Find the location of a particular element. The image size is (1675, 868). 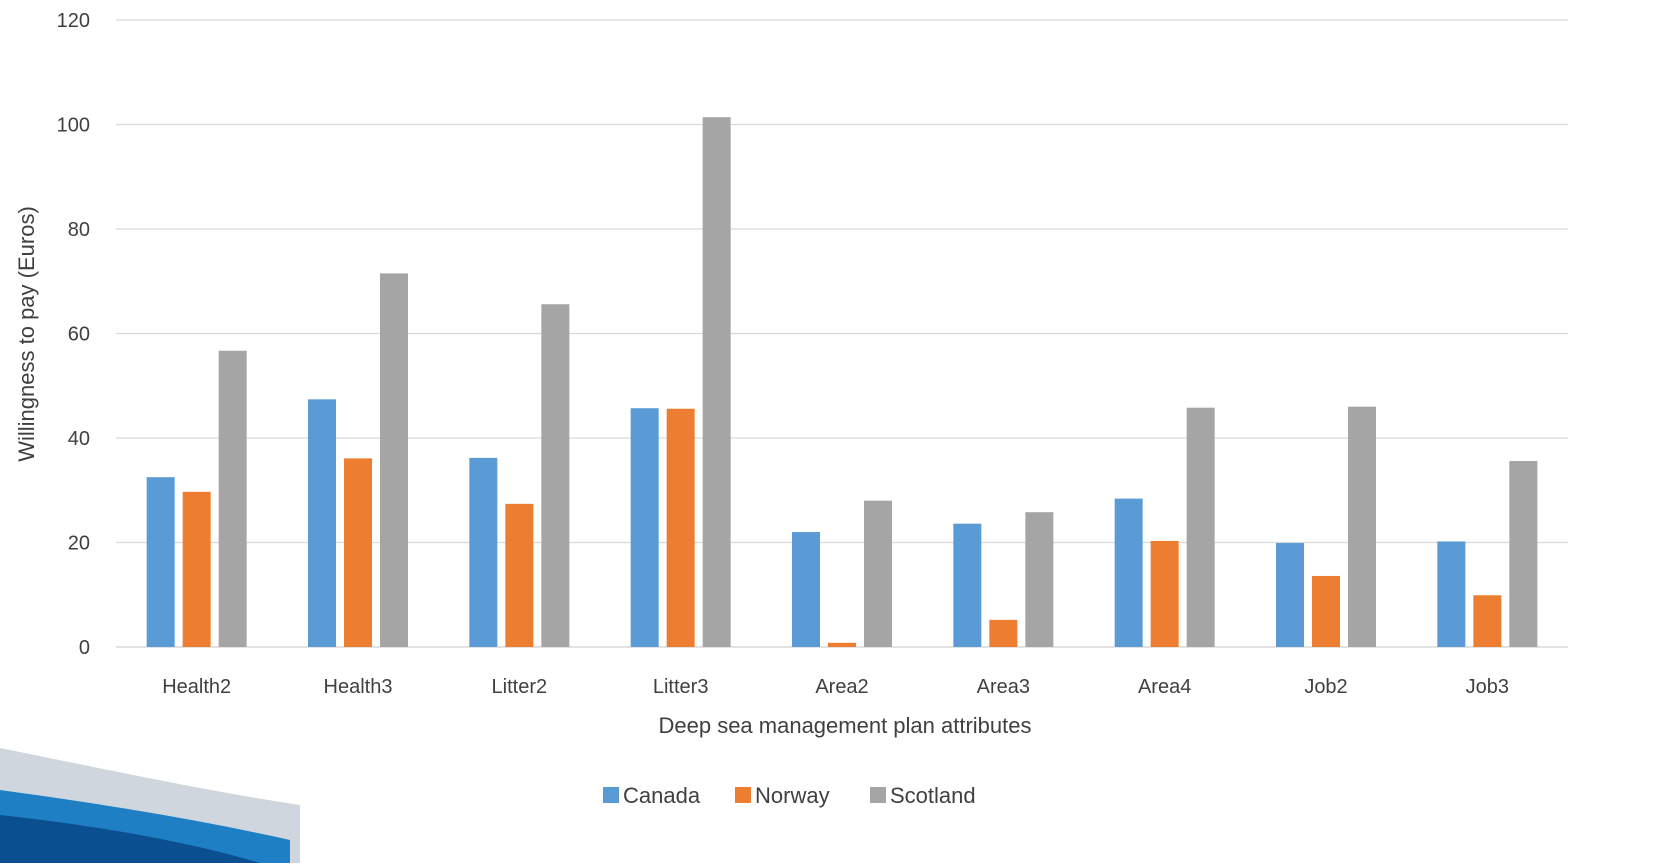

decorative-swoosh is located at coordinates (150, 805).